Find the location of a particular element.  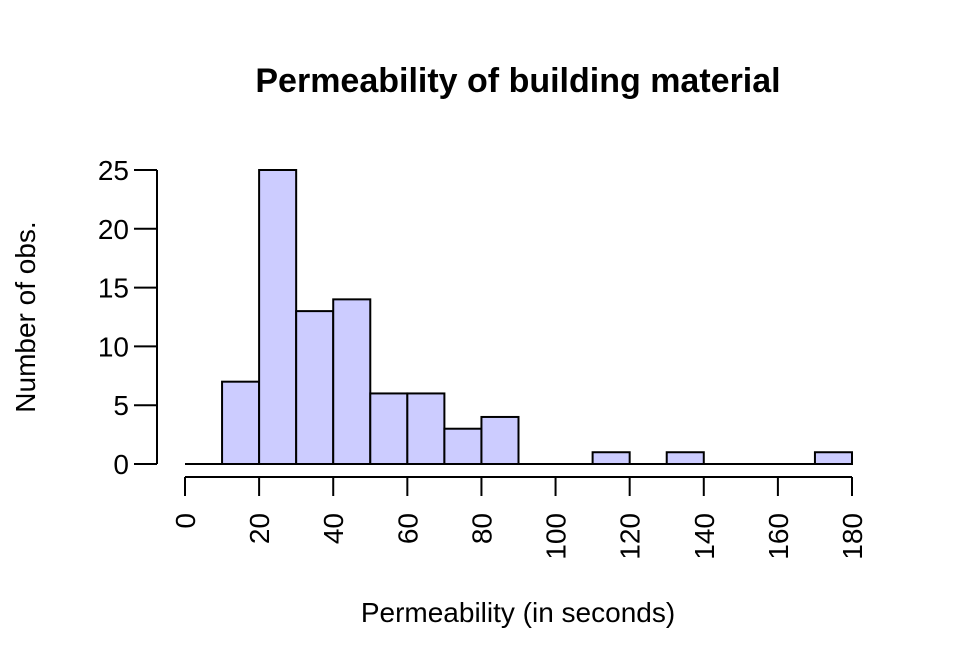

x-axis-label: Permeability (in seconds) is located at coordinates (518, 612).